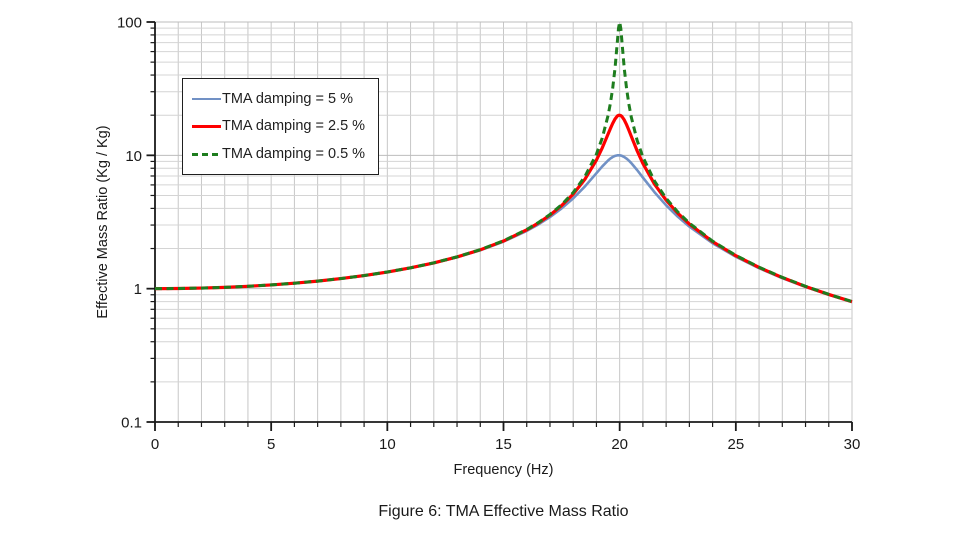 The width and height of the screenshot is (961, 541). I want to click on legend-item: TMA damping = 0.5 %, so click(283, 154).